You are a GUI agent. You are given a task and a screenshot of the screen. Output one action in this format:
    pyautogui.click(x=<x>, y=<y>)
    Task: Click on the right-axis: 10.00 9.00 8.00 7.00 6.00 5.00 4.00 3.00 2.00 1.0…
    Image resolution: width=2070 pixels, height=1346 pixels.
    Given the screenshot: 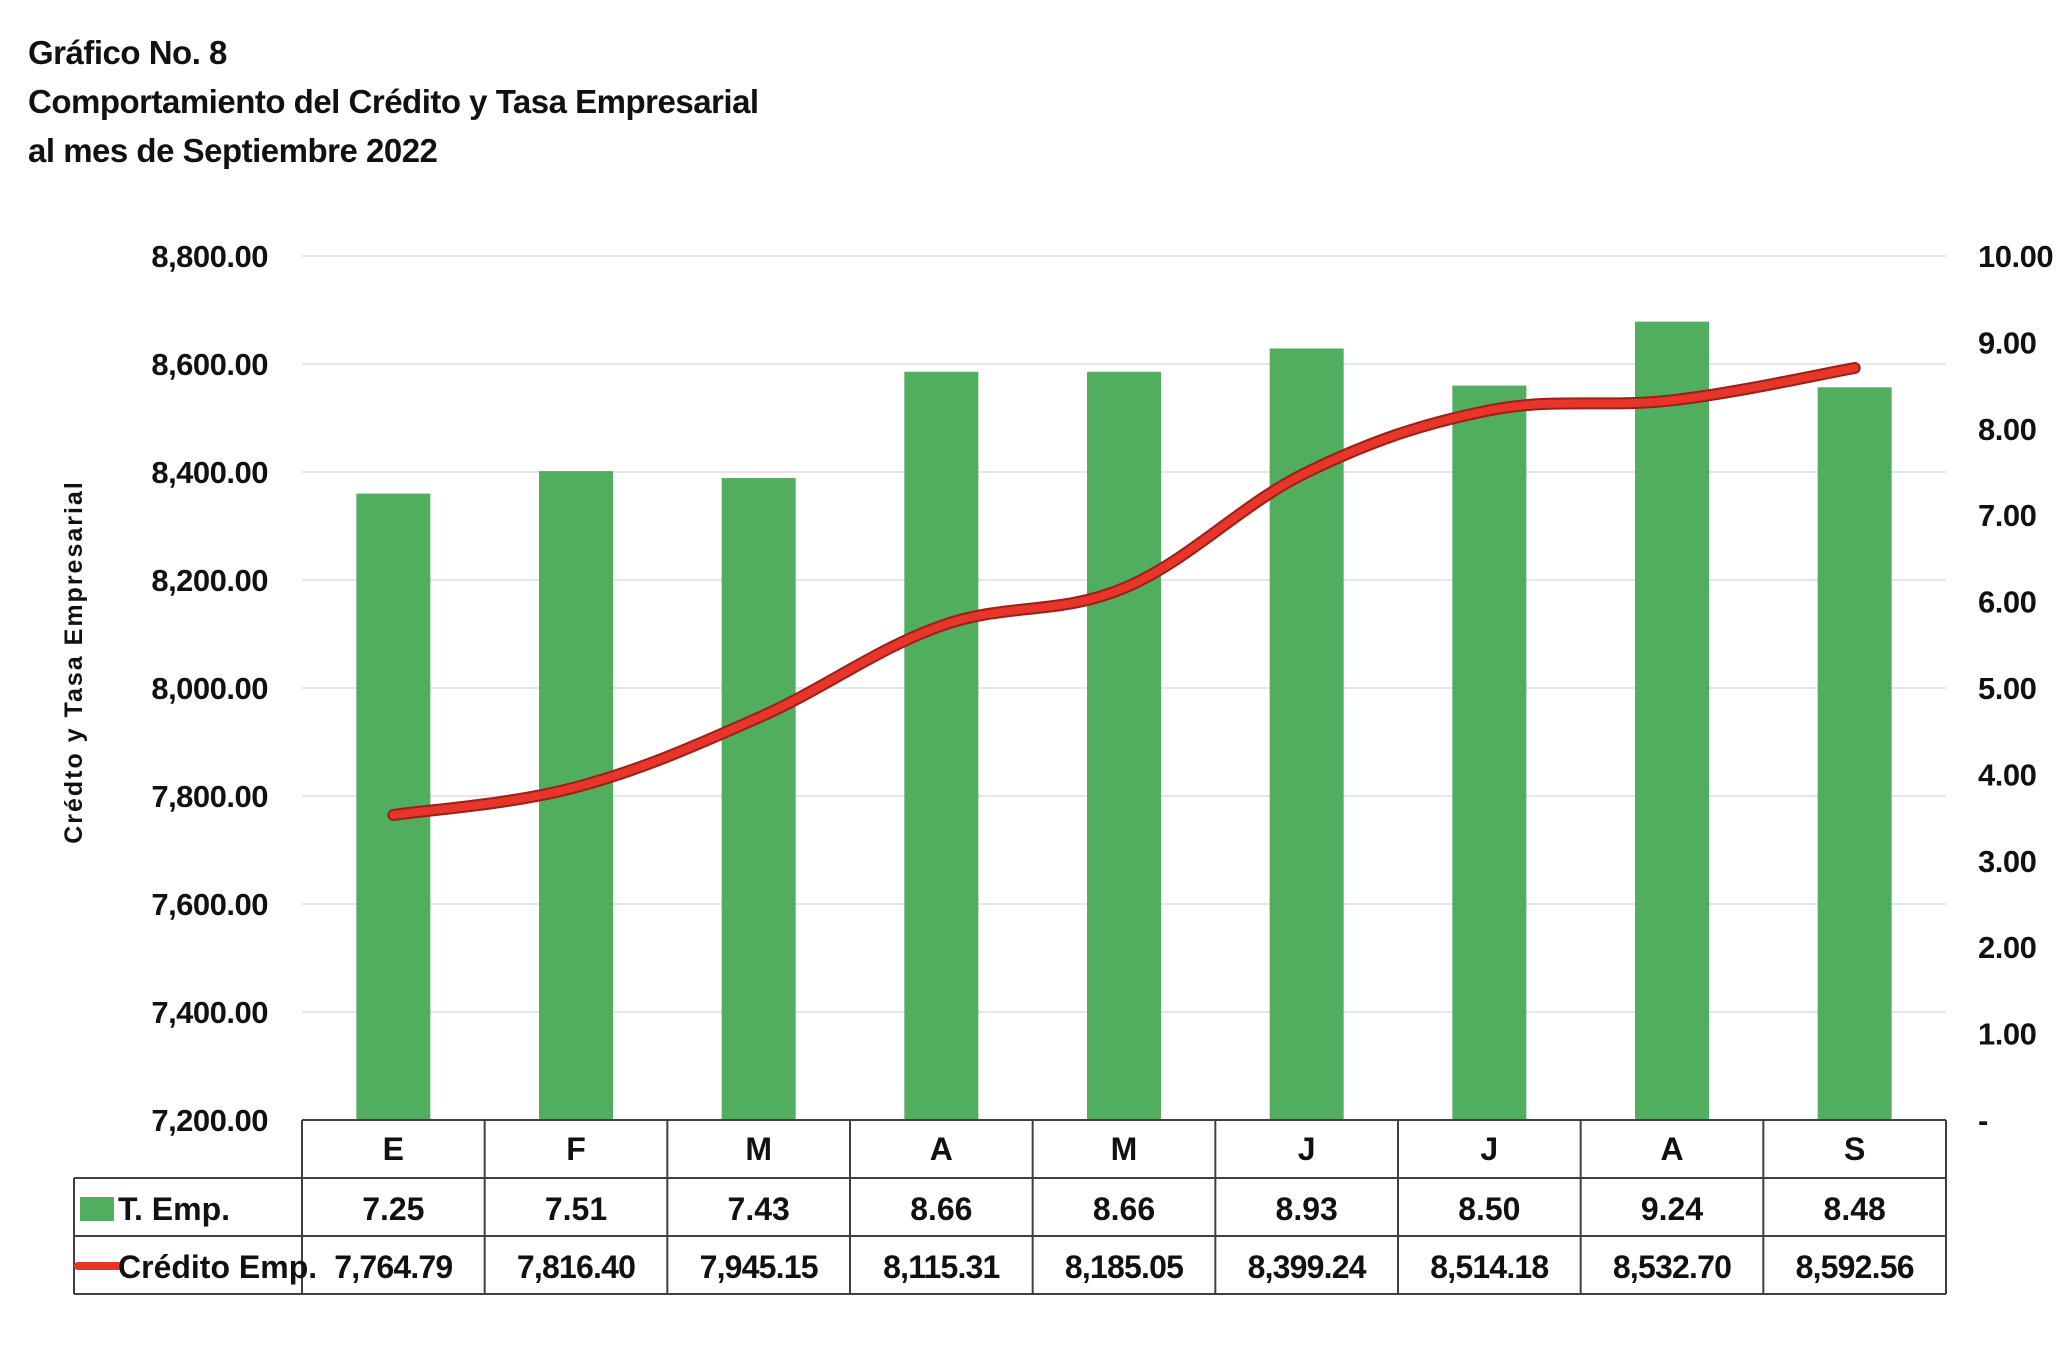 What is the action you would take?
    pyautogui.click(x=2016, y=688)
    